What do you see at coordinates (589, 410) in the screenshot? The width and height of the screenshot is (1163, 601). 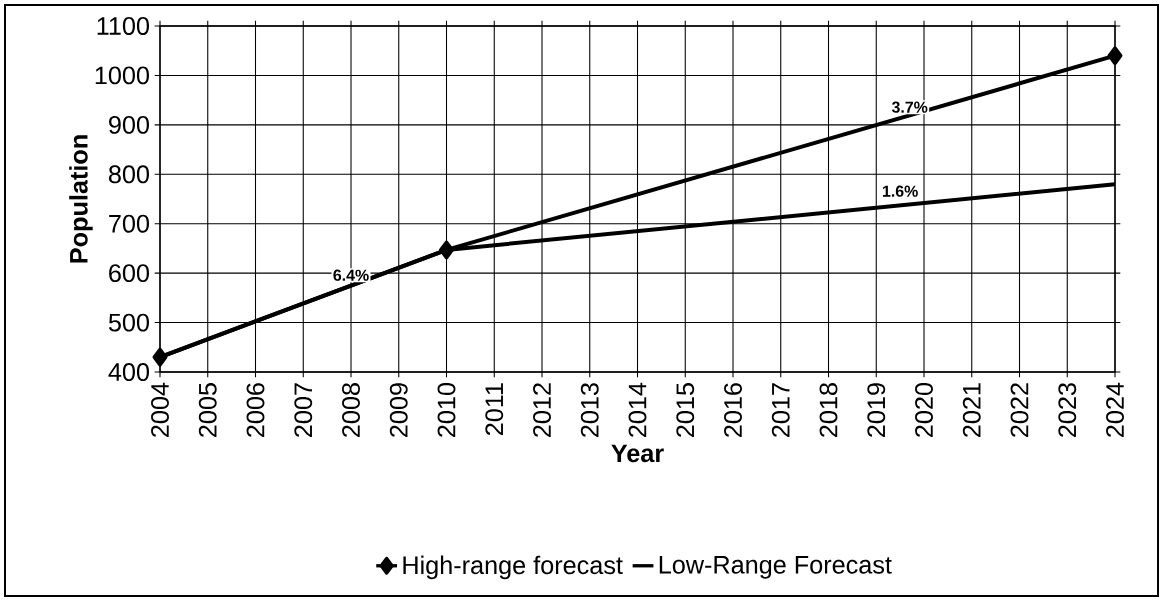 I see `x-tick-label: 2013` at bounding box center [589, 410].